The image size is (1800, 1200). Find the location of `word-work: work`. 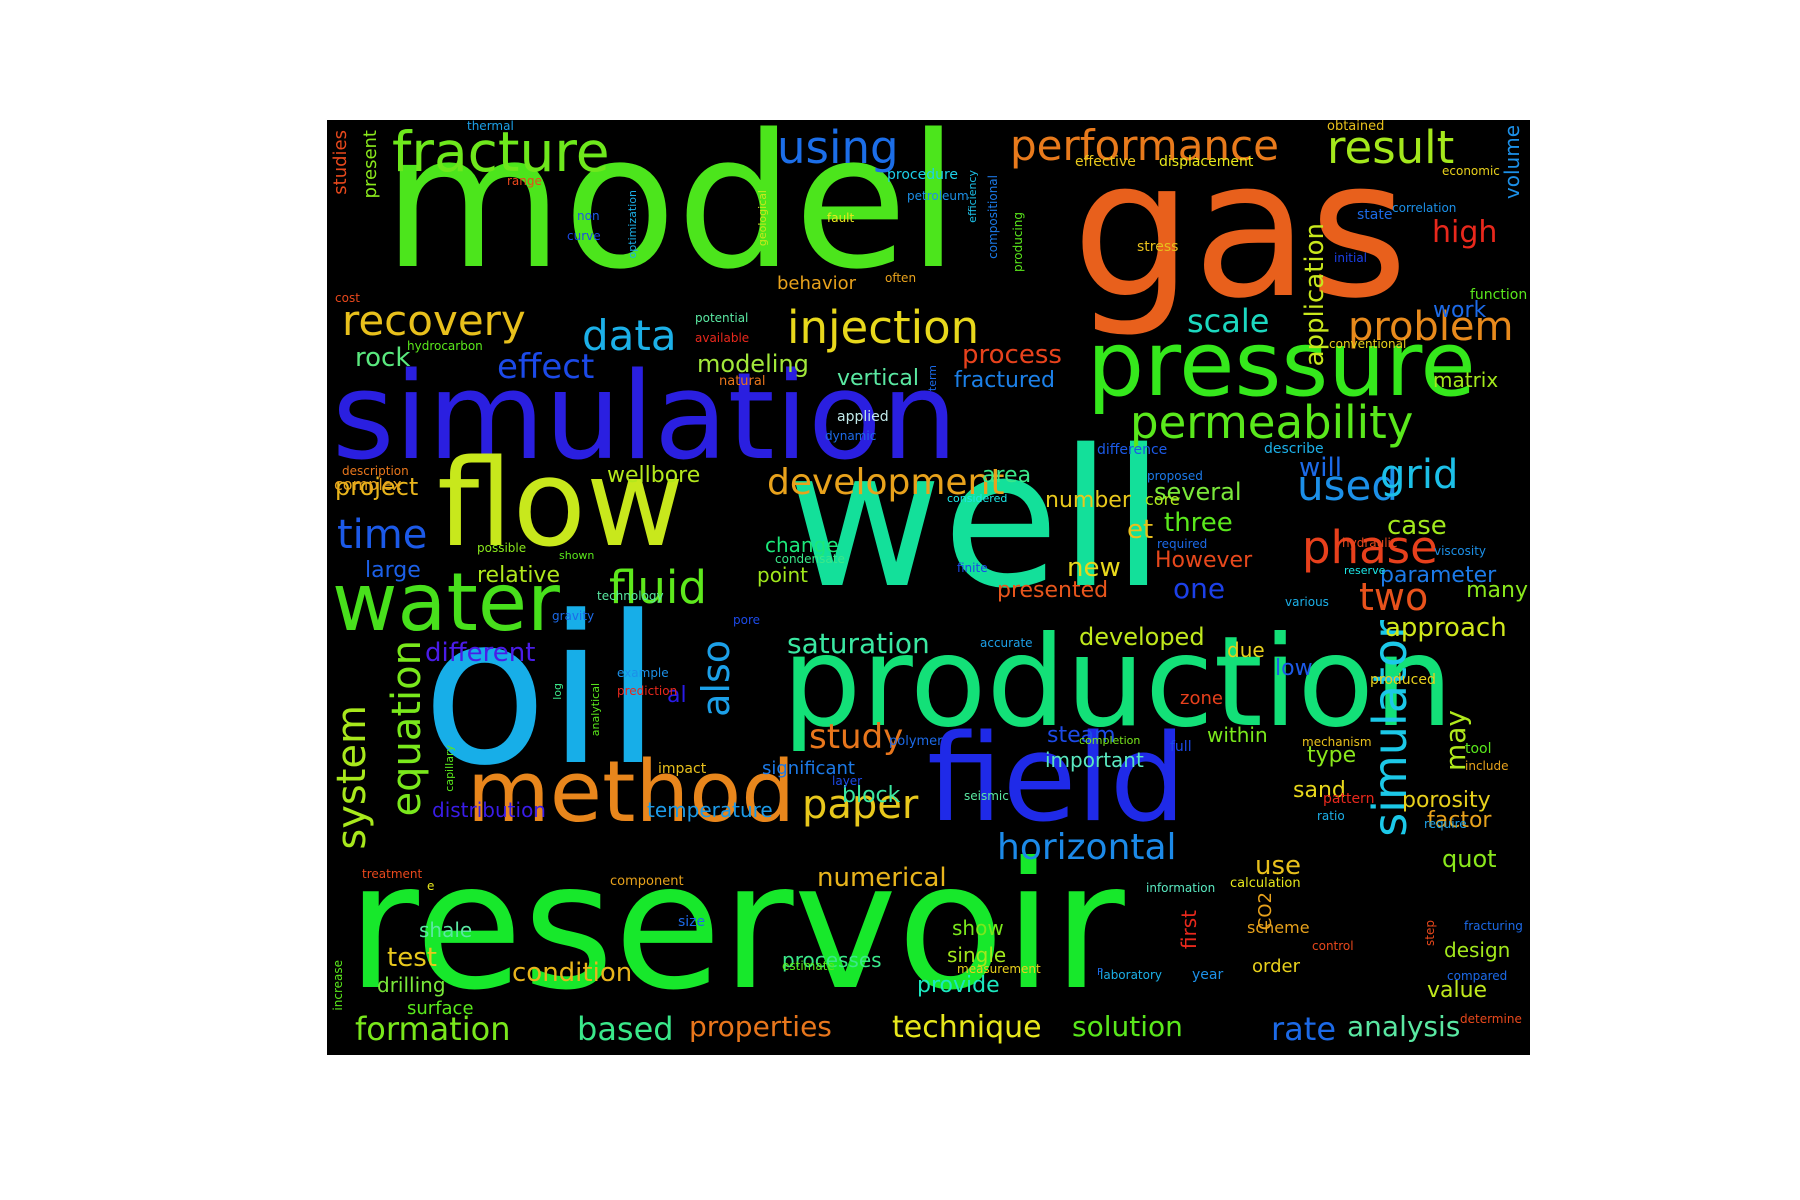

word-work: work is located at coordinates (1460, 310).